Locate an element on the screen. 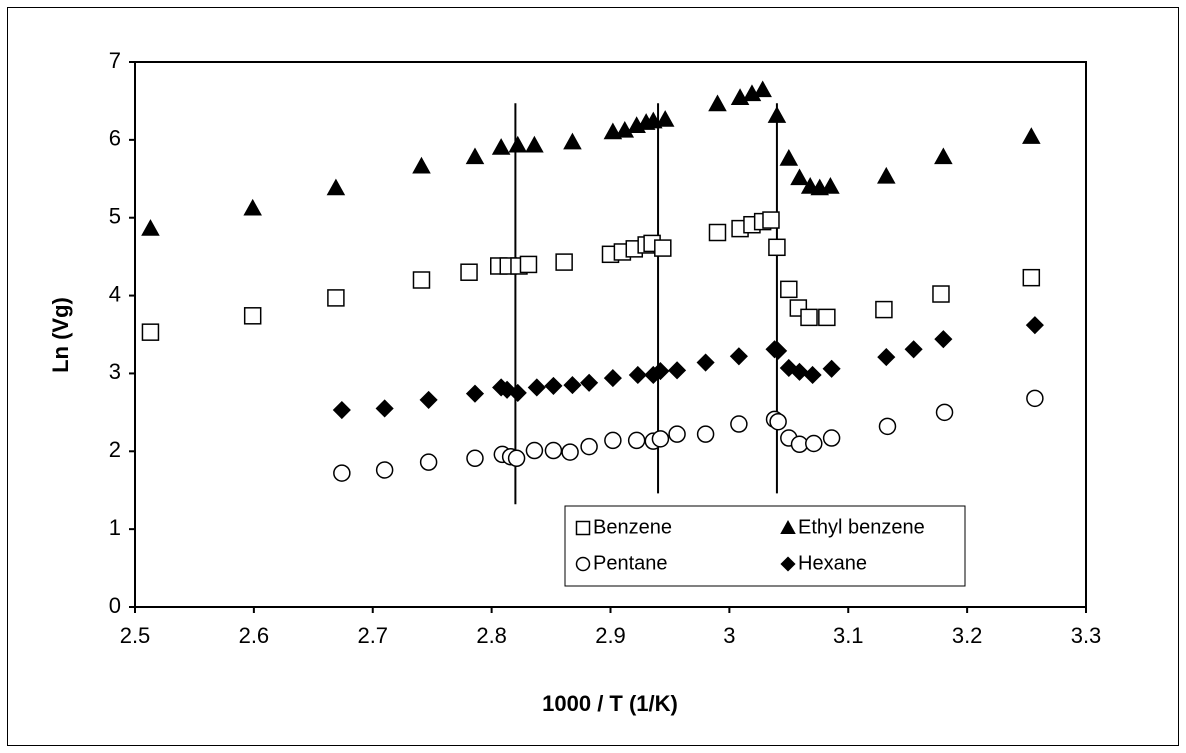 This screenshot has width=1186, height=753. y-tick-label: 6 is located at coordinates (115, 138).